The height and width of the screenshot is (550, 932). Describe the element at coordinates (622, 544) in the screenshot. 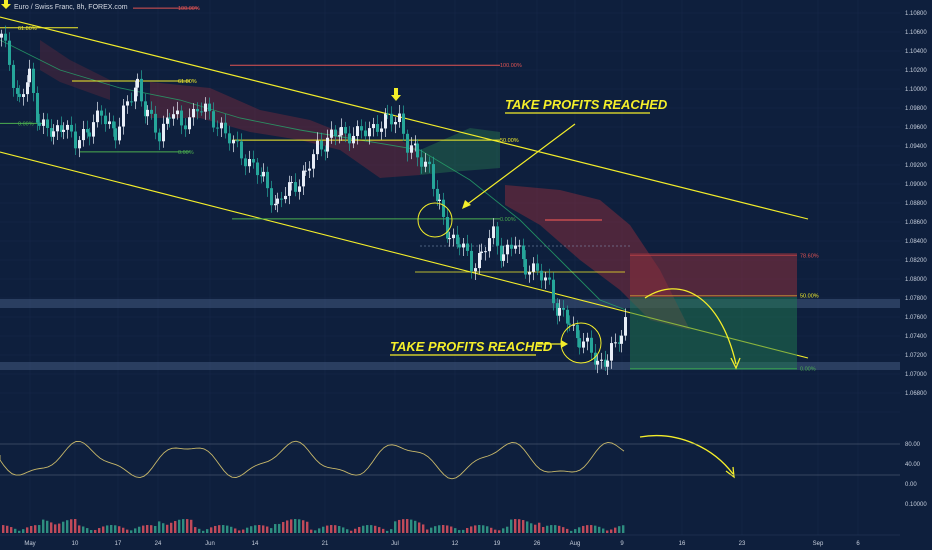

I see `x-tick-label: 9` at that location.